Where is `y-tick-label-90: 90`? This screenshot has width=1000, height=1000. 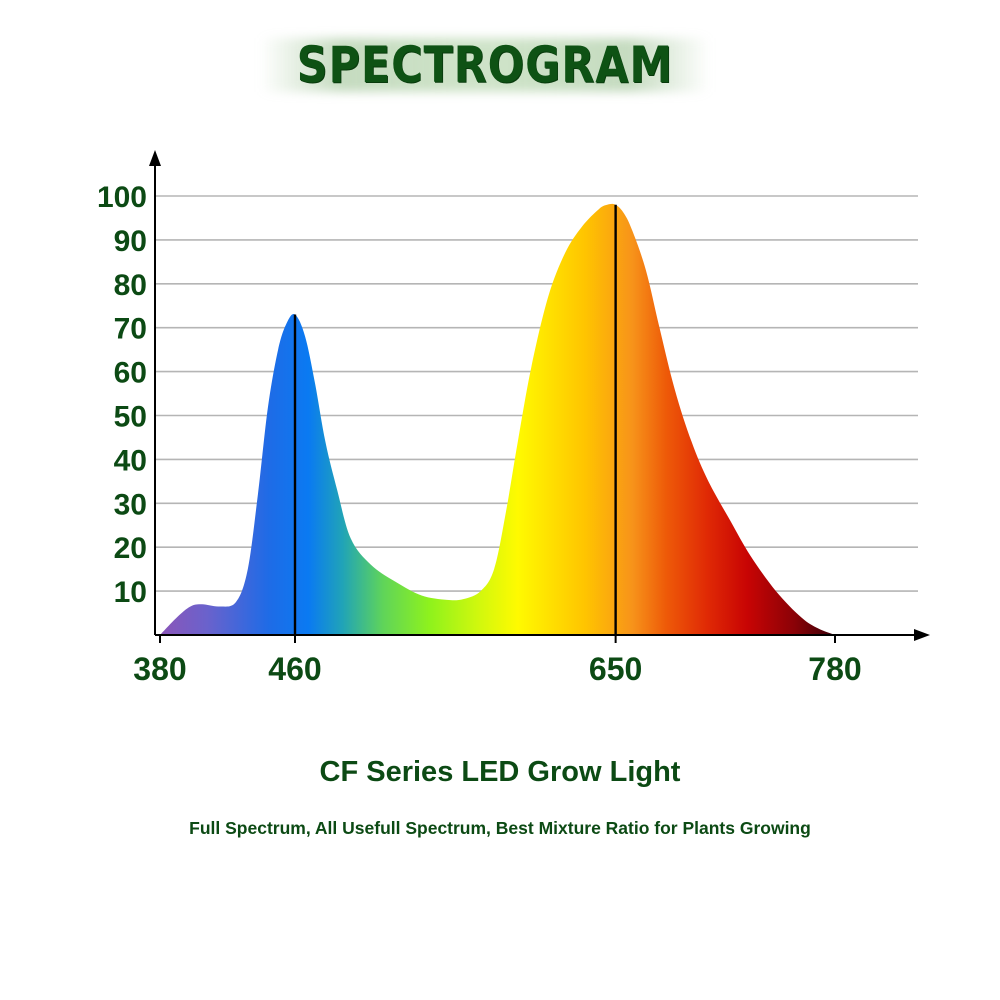
y-tick-label-90: 90 is located at coordinates (130, 241).